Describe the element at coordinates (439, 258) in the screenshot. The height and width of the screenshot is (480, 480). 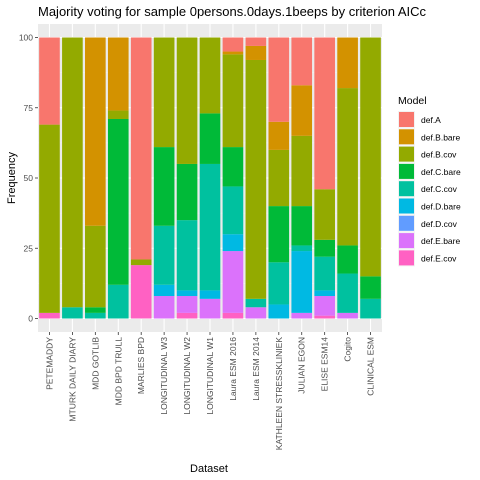
I see `legend-label: def.E.cov` at that location.